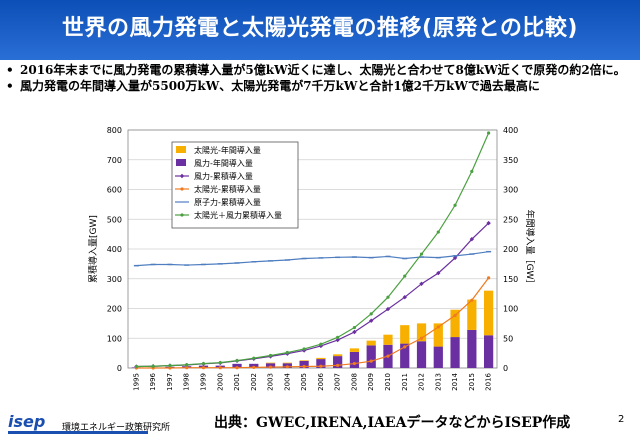  What do you see at coordinates (136, 382) in the screenshot?
I see `x-tick-label: 1995` at bounding box center [136, 382].